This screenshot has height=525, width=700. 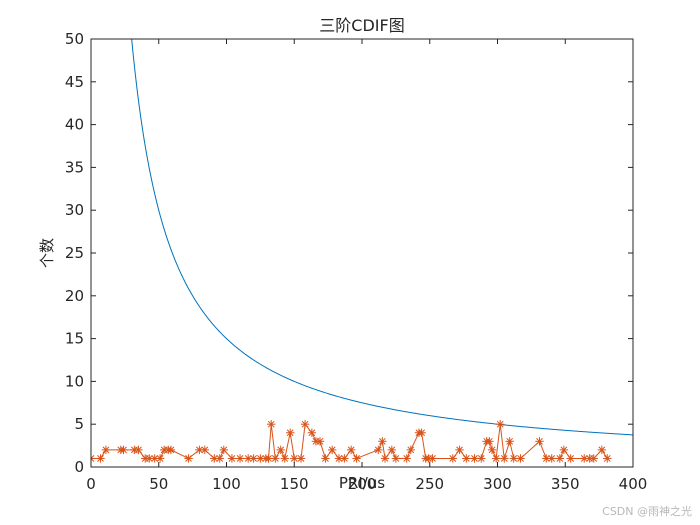 I want to click on watermark-text: CSDN @雨神之光, so click(x=647, y=511).